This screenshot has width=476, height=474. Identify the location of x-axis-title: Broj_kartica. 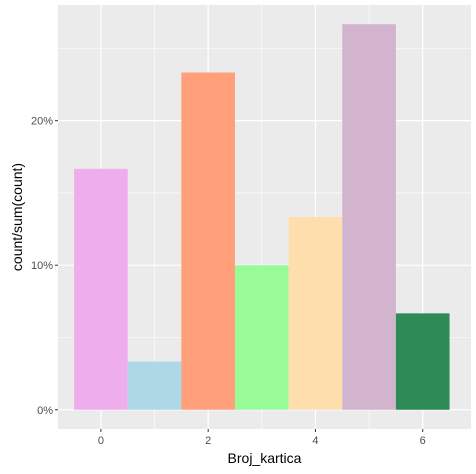
(265, 458).